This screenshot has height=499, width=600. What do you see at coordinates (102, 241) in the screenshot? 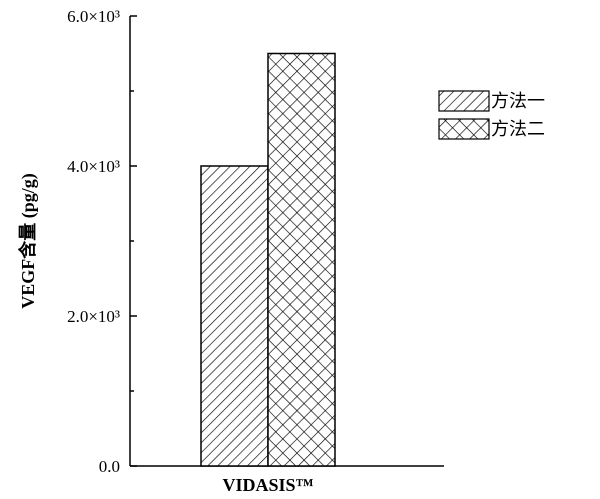
I see `y-ticks: 0.0 2.0×10³ 4.0×10³ 6.0×10³` at bounding box center [102, 241].